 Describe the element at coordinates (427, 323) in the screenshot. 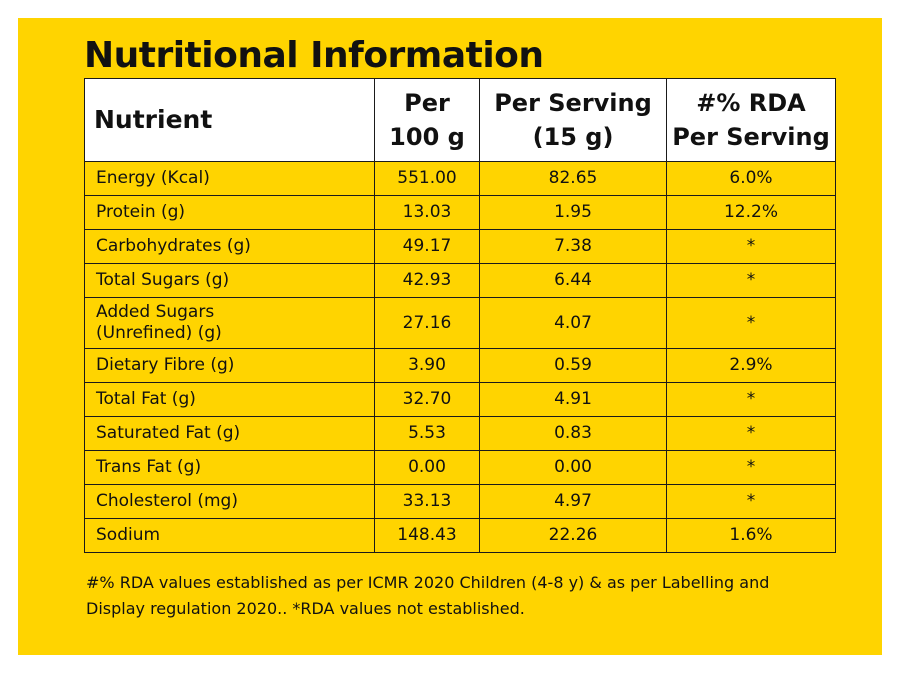

I see `per-100g-value: 27.16` at that location.